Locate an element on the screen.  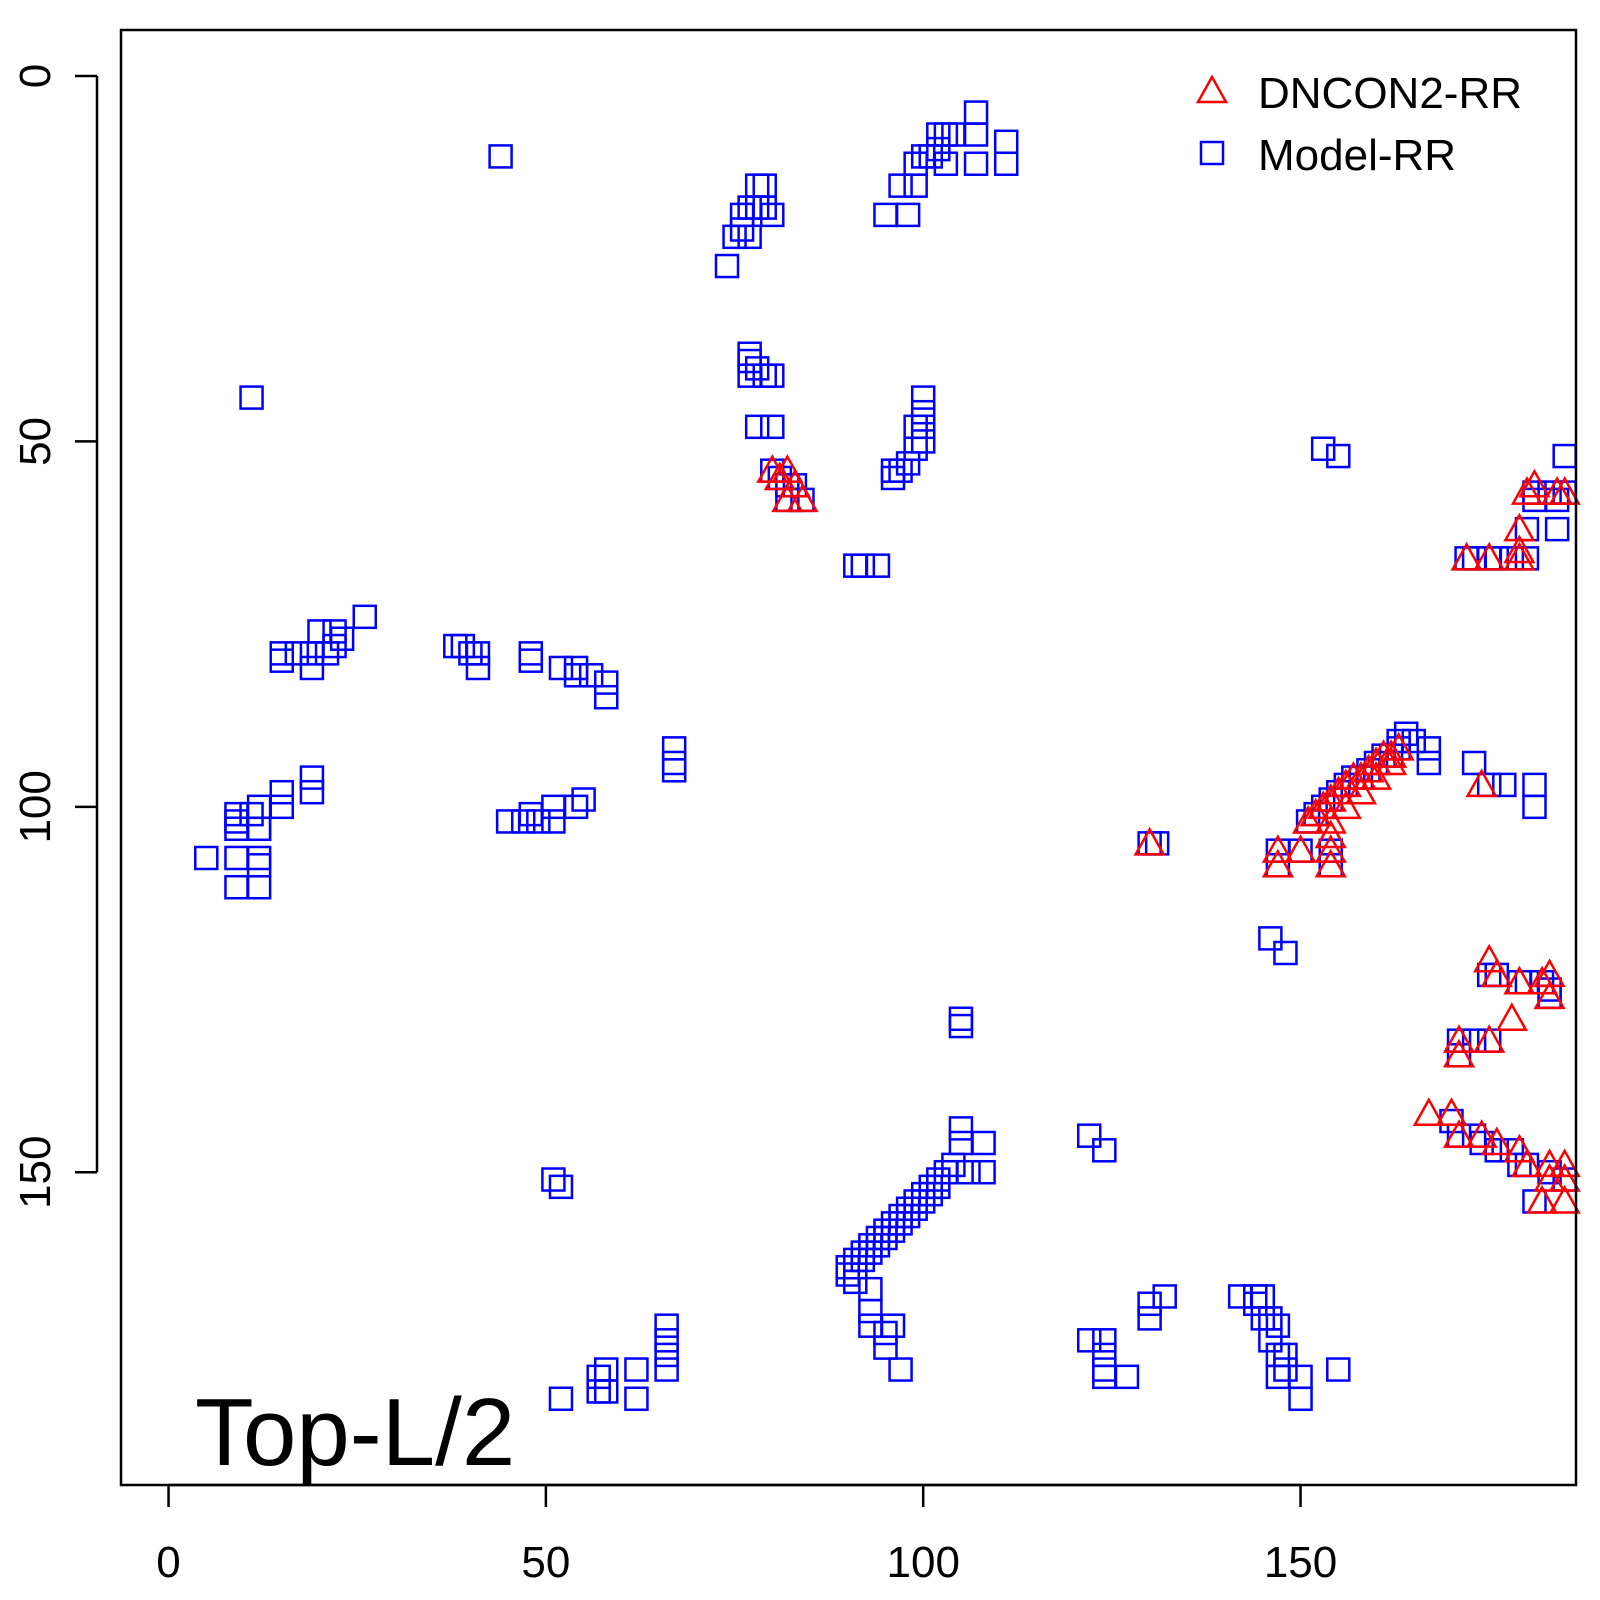
y-axis: 0 50 100 150 is located at coordinates (55, 636).